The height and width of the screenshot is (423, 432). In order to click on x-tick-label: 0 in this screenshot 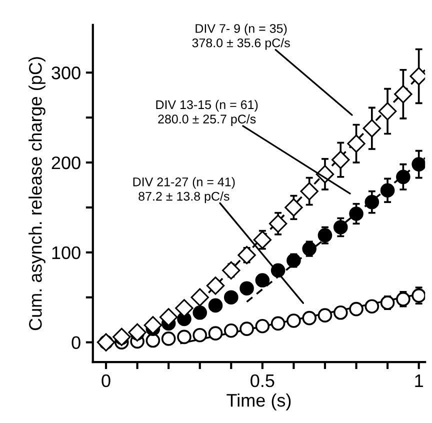, I will do `click(106, 381)`.